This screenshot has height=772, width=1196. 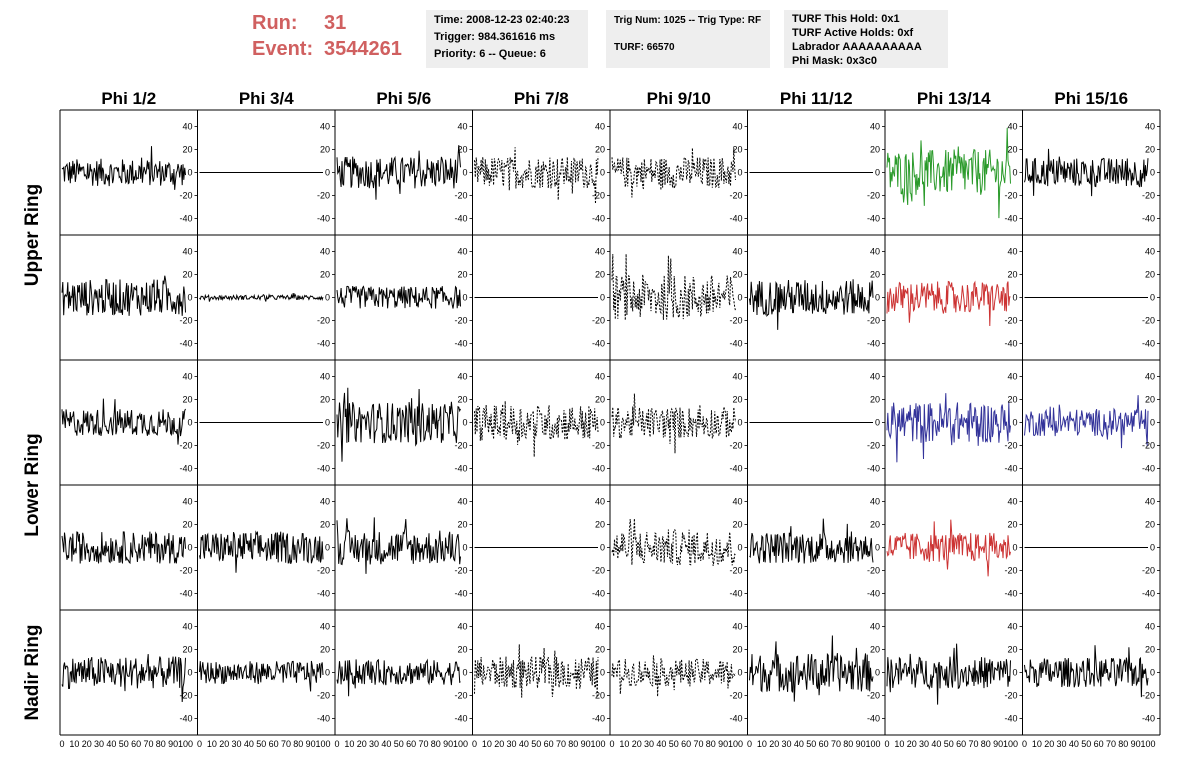 What do you see at coordinates (399, 744) in the screenshot?
I see `x-tick-label: 50` at bounding box center [399, 744].